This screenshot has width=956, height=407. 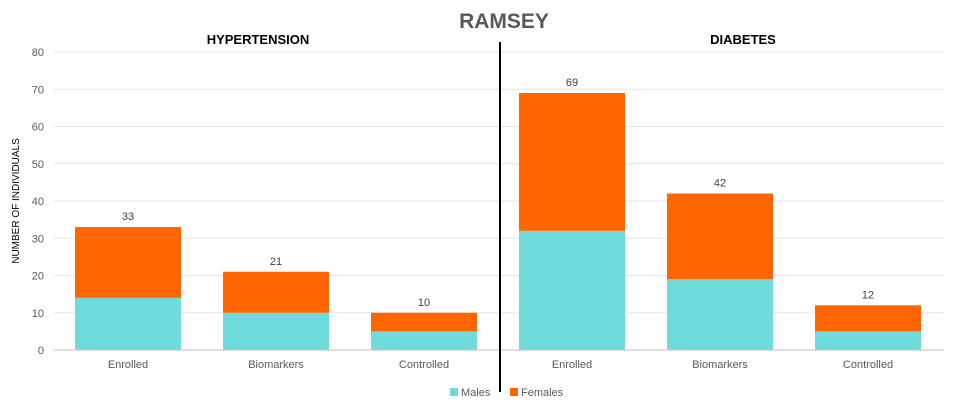 What do you see at coordinates (504, 21) in the screenshot?
I see `chart-title: RAMSEY` at bounding box center [504, 21].